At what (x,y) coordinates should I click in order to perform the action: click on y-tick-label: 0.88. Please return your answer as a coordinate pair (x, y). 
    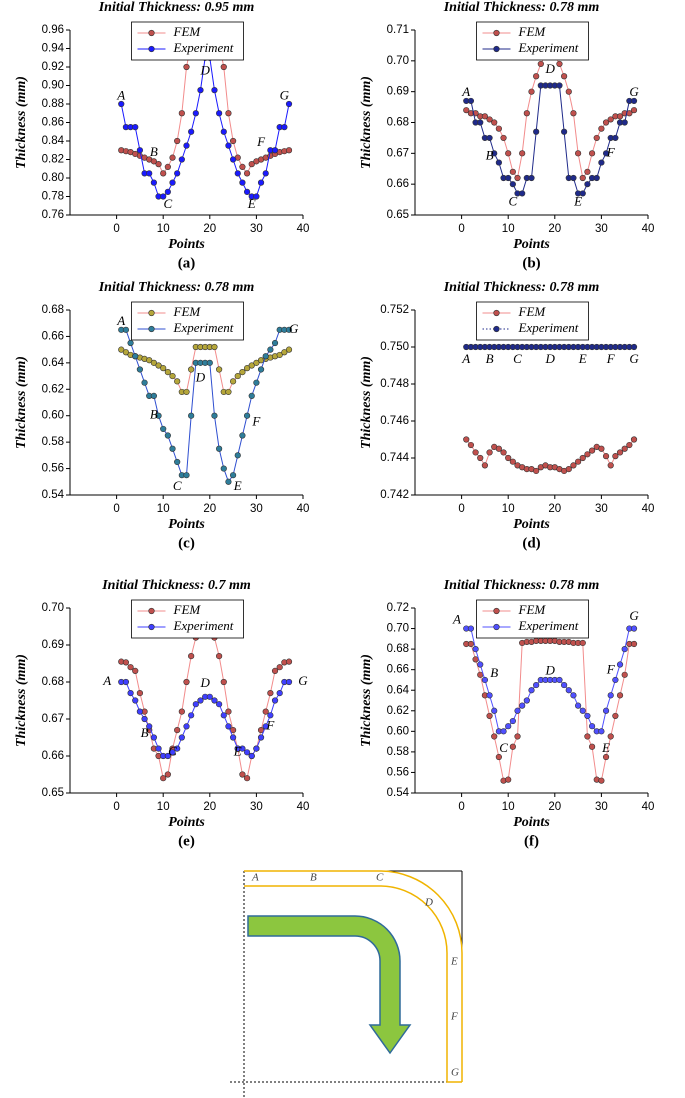
    Looking at the image, I should click on (53, 104).